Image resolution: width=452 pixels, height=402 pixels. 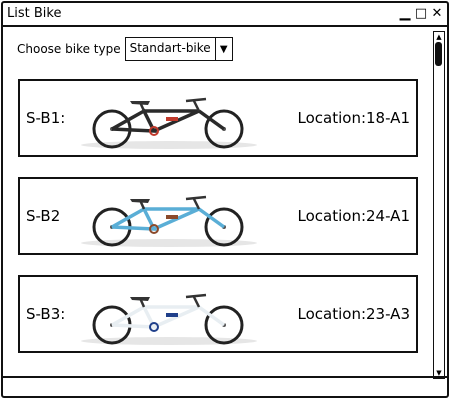 What do you see at coordinates (353, 216) in the screenshot?
I see `bike-location: Location:24-A1` at bounding box center [353, 216].